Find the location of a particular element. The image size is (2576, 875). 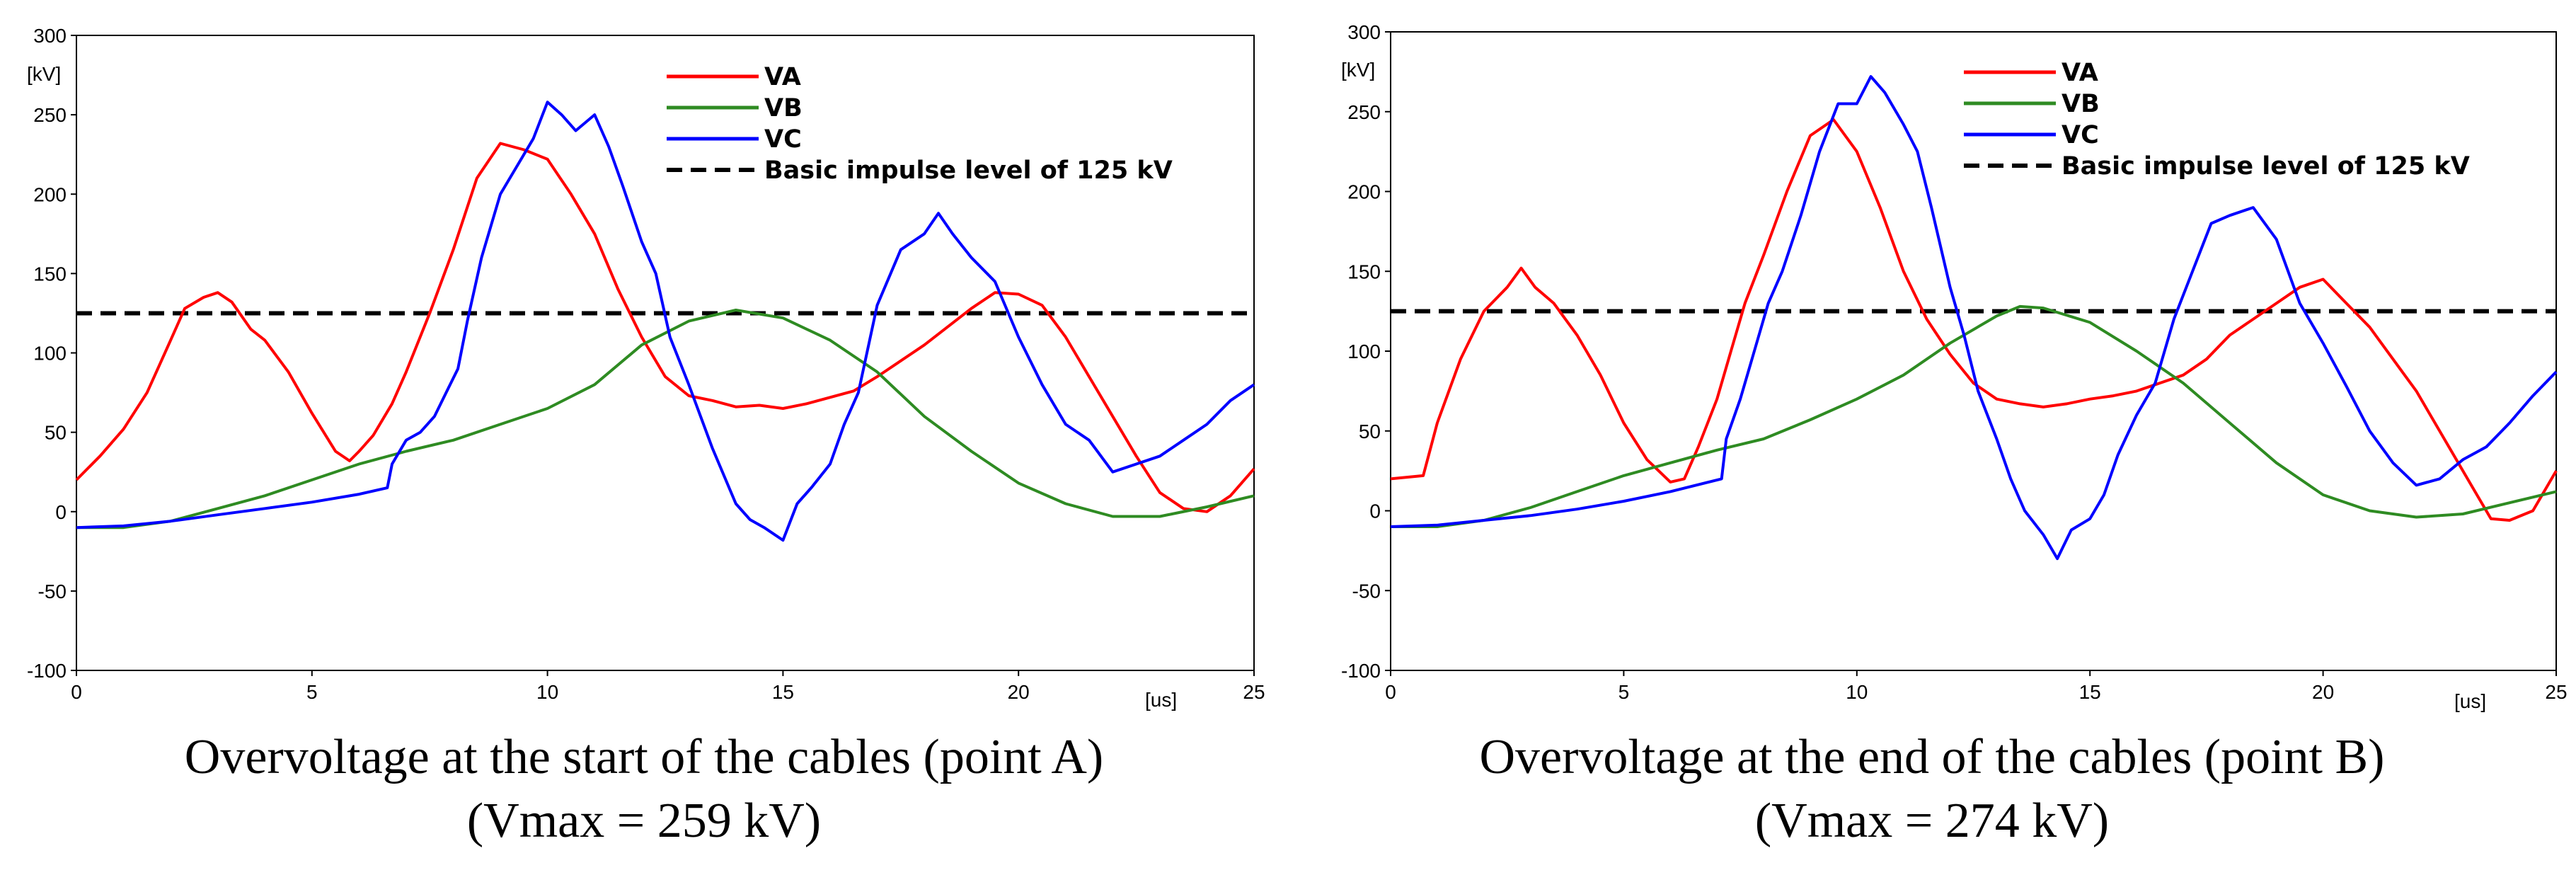

legend-label-vc-a: VC is located at coordinates (783, 139).